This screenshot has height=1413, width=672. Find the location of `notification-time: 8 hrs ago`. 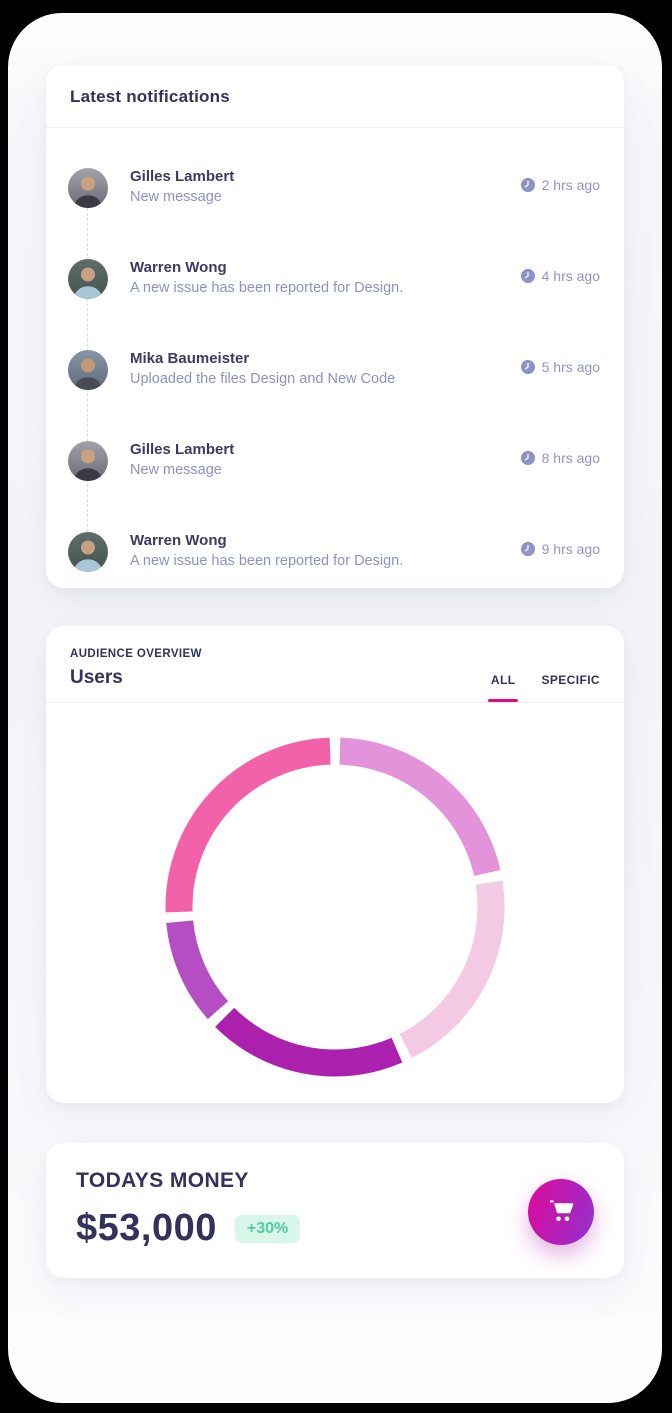

notification-time: 8 hrs ago is located at coordinates (570, 458).